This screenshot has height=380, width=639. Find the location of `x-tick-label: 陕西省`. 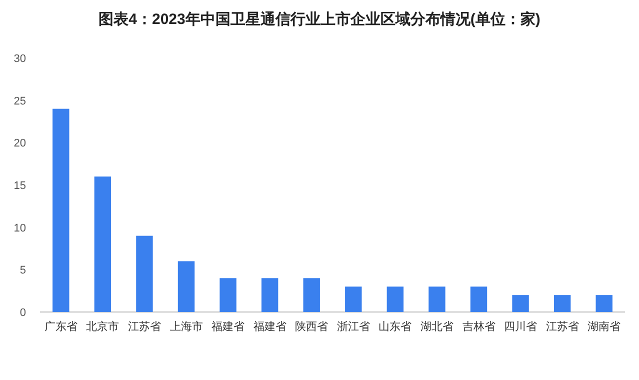

x-tick-label: 陕西省 is located at coordinates (311, 326).